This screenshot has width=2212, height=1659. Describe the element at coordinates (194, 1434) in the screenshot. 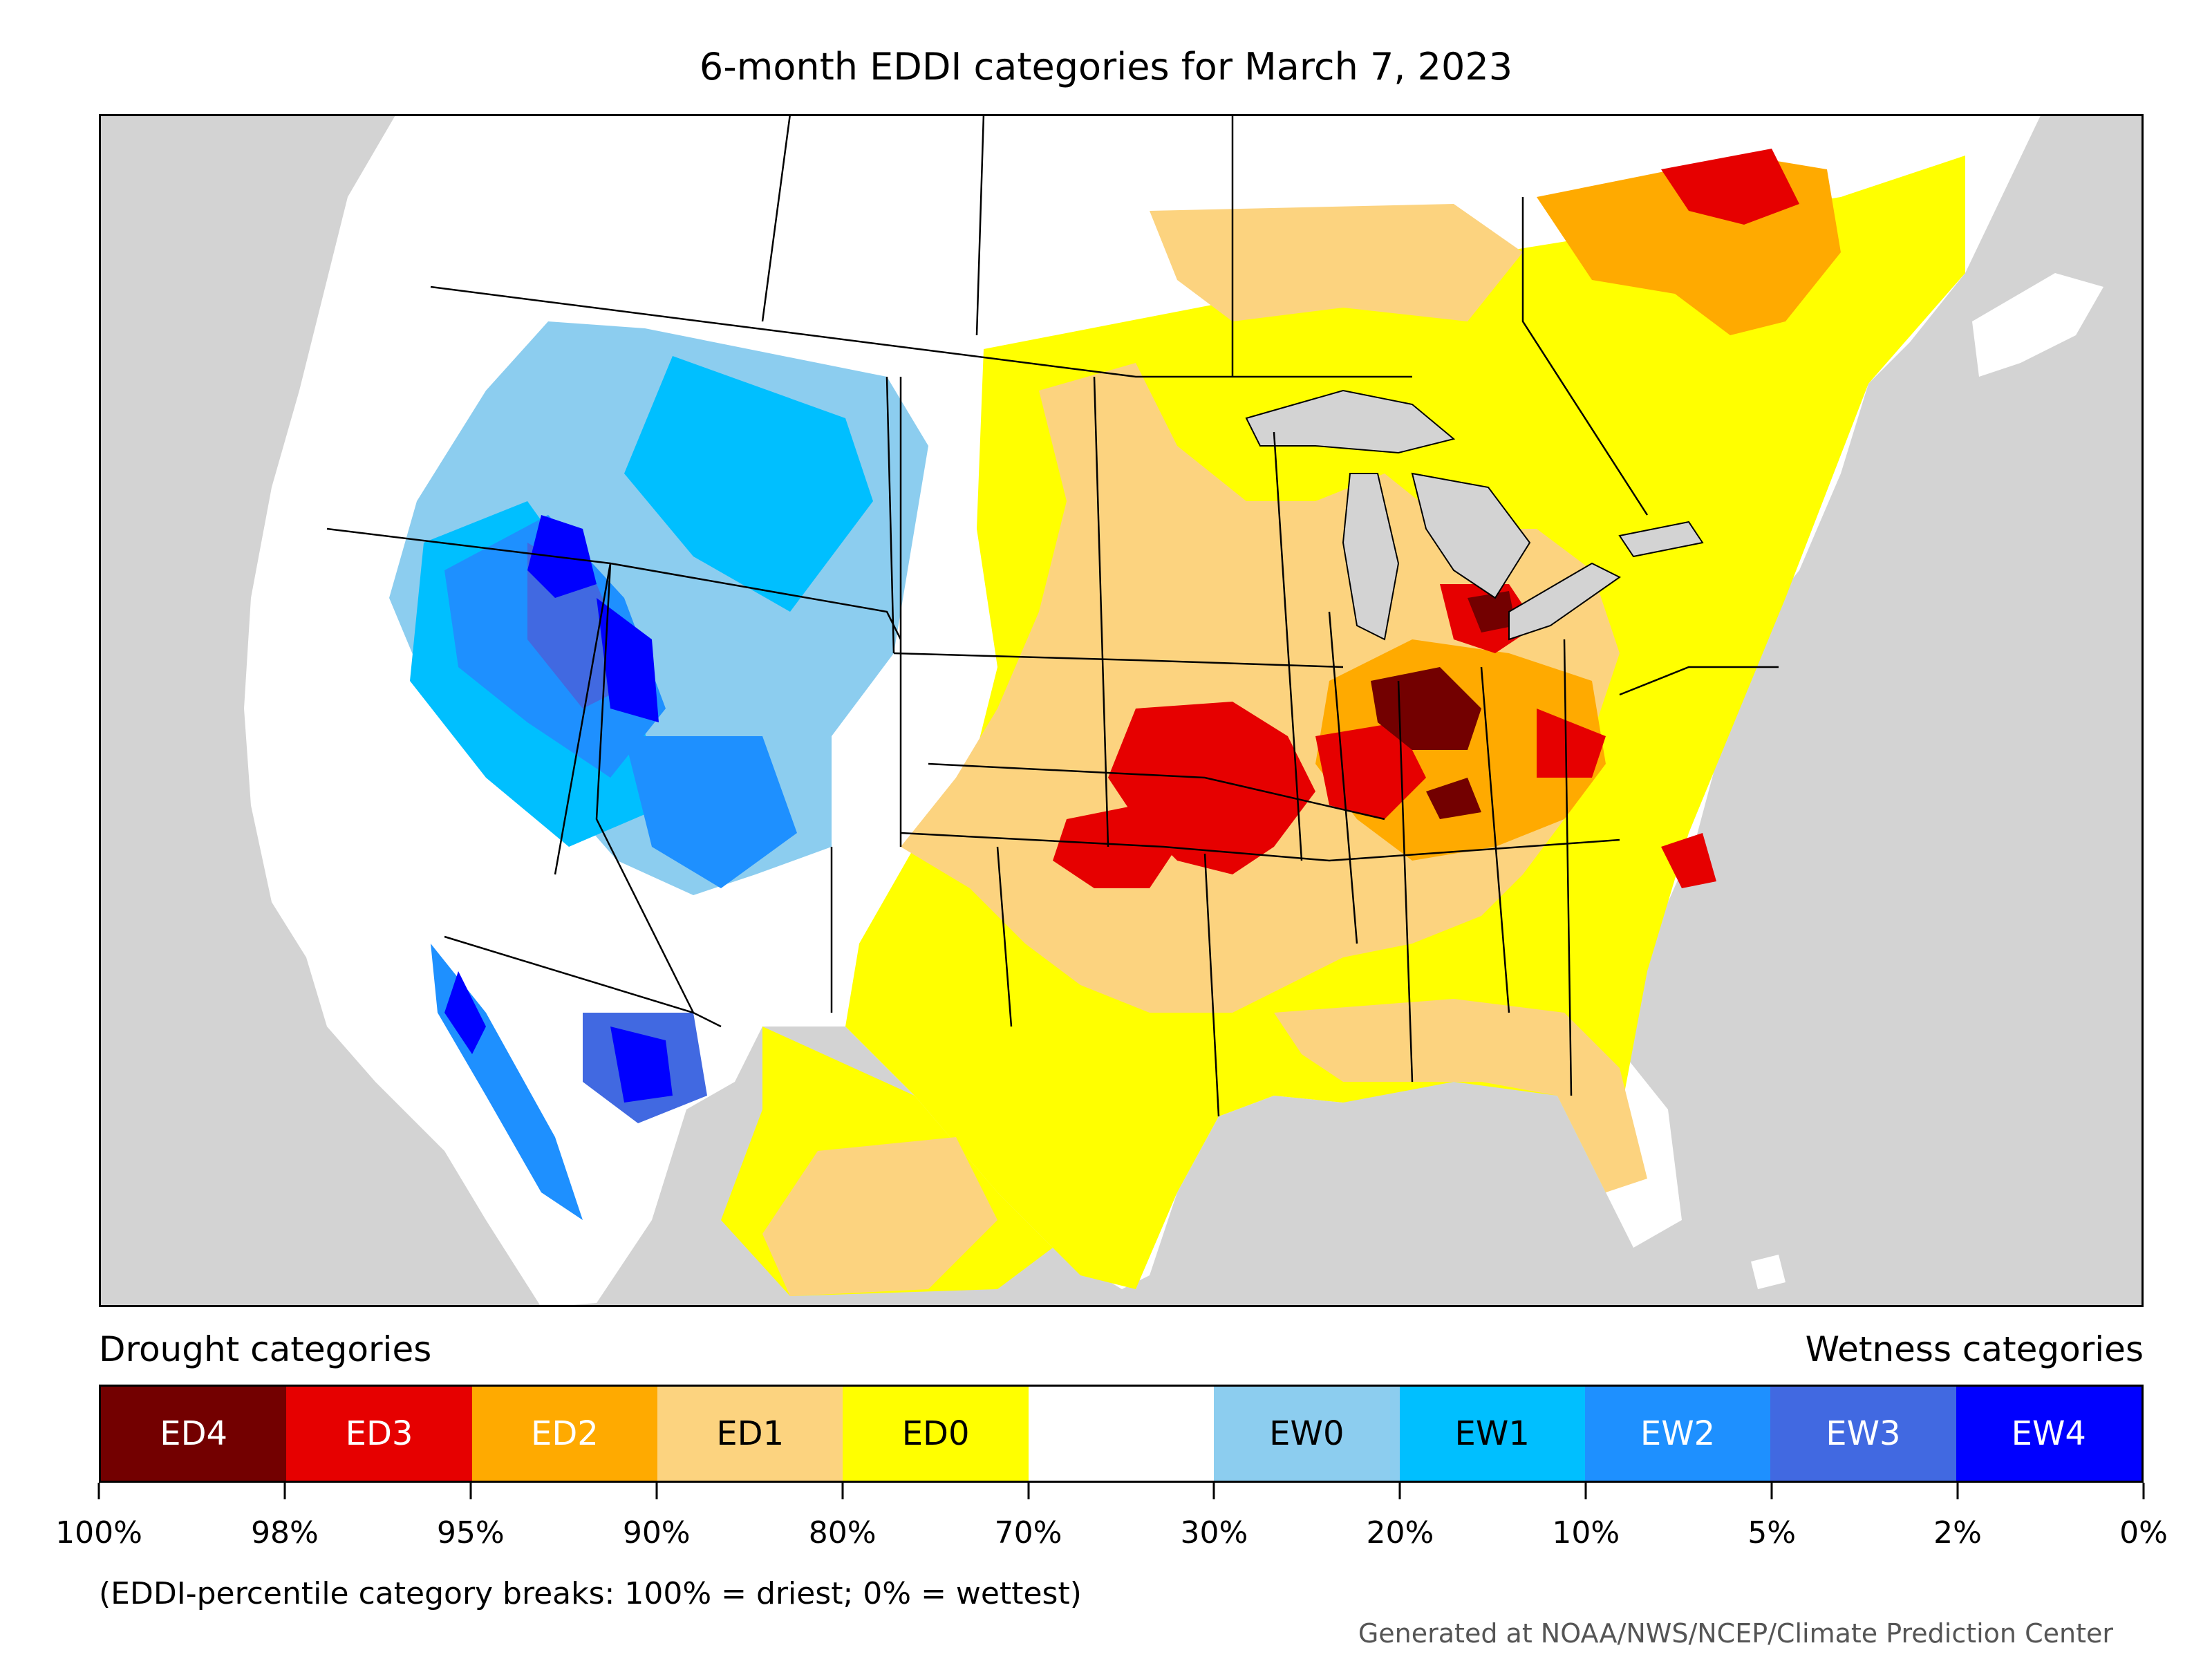

I see `category-swatch-ed4: ED4` at that location.